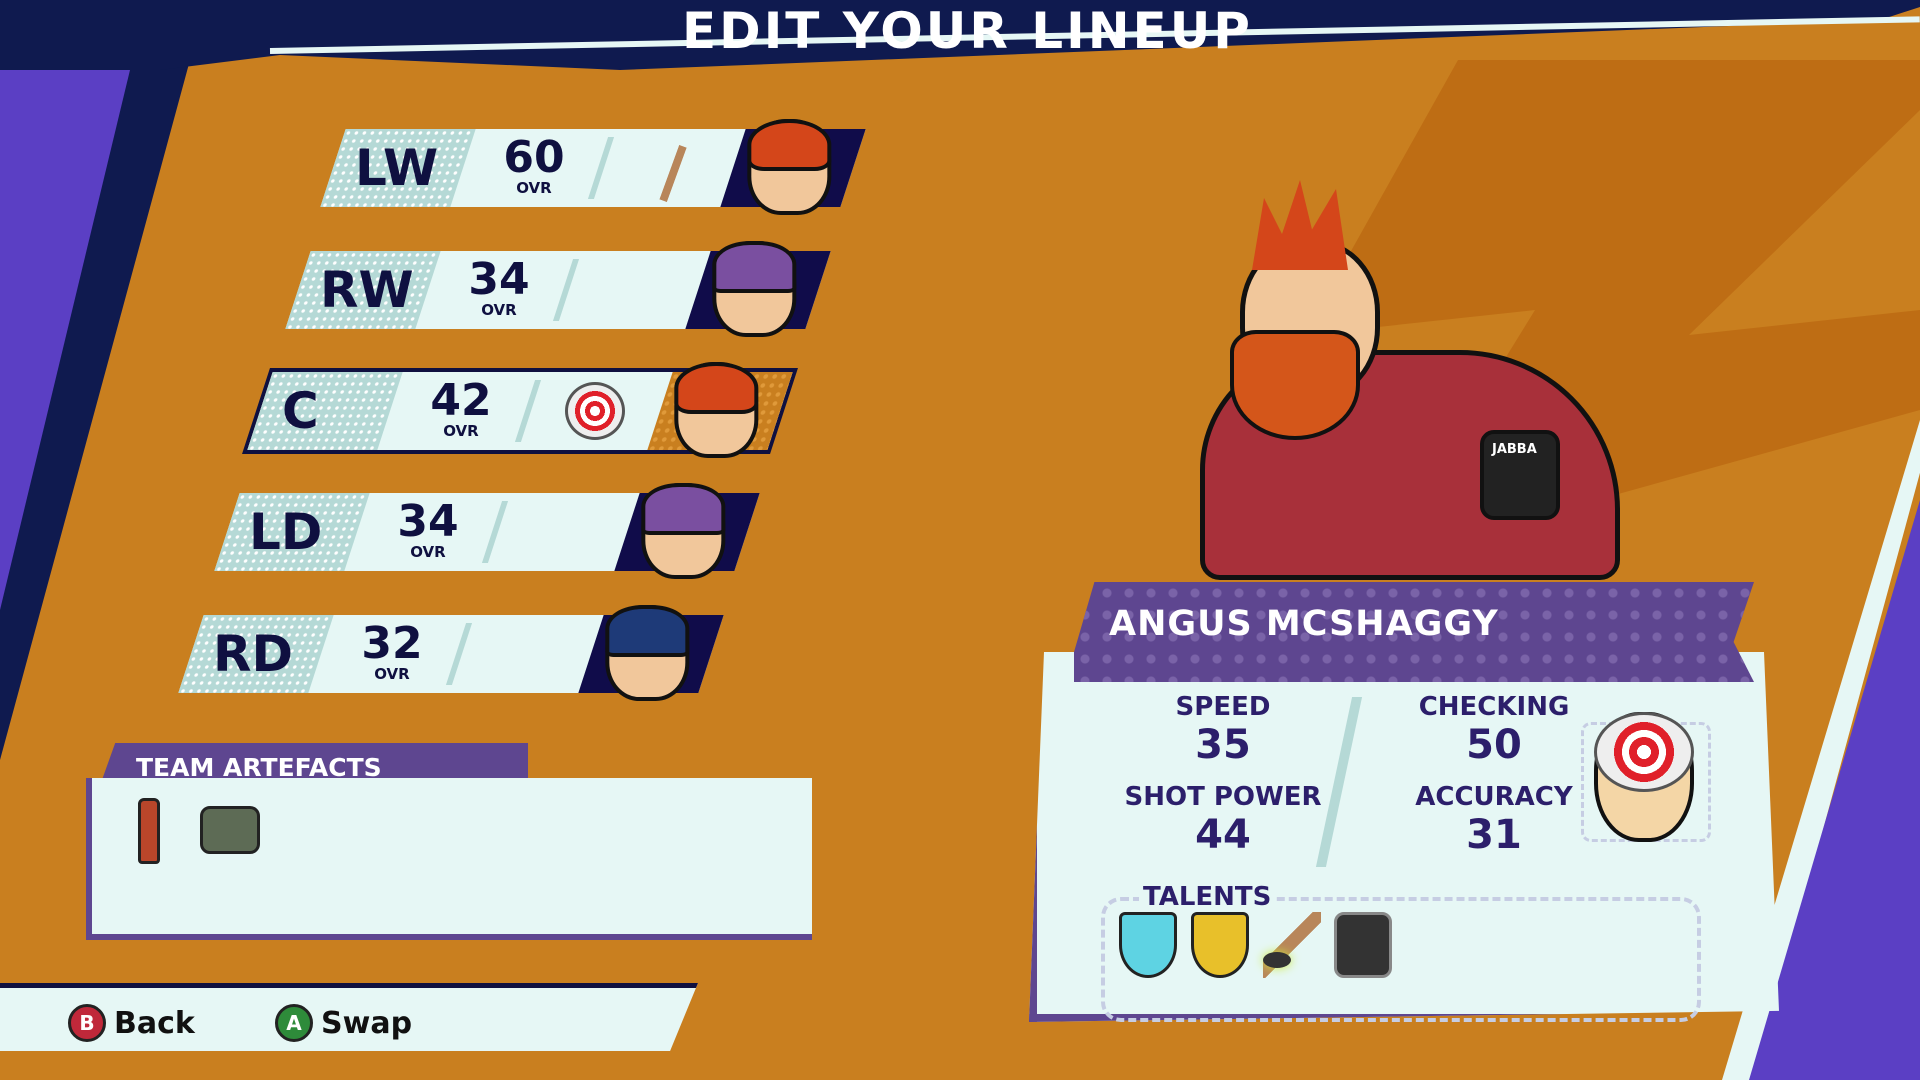 The image size is (1920, 1080). Describe the element at coordinates (1295, 385) in the screenshot. I see `beard` at that location.